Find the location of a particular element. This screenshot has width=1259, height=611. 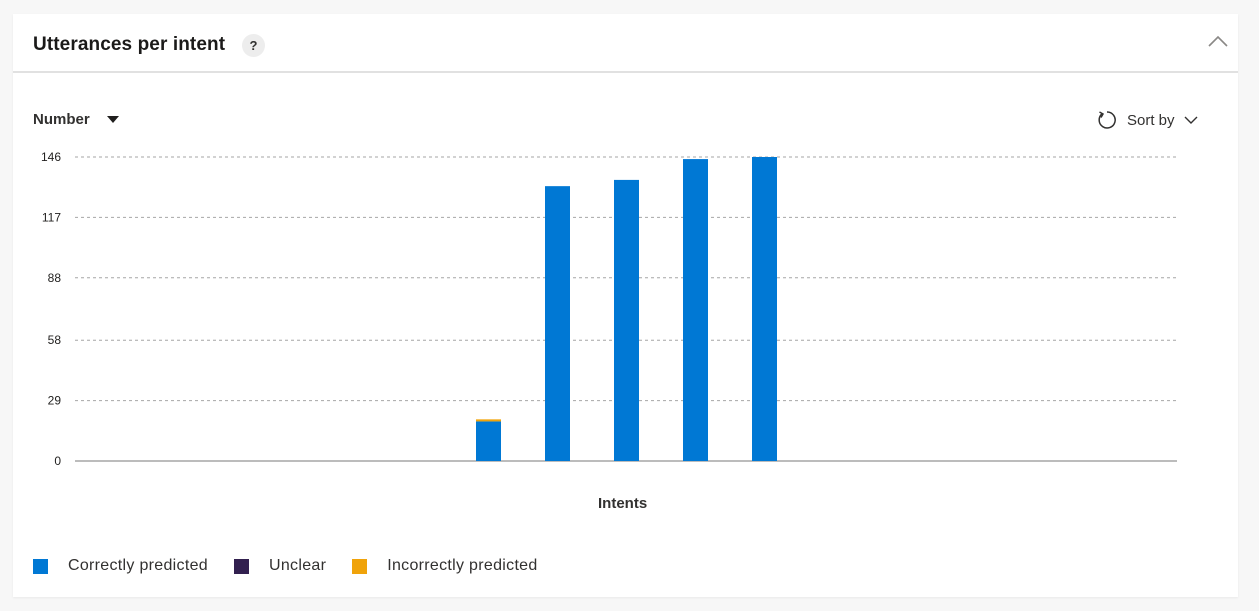

sort-by-label: Sort by is located at coordinates (1151, 120).